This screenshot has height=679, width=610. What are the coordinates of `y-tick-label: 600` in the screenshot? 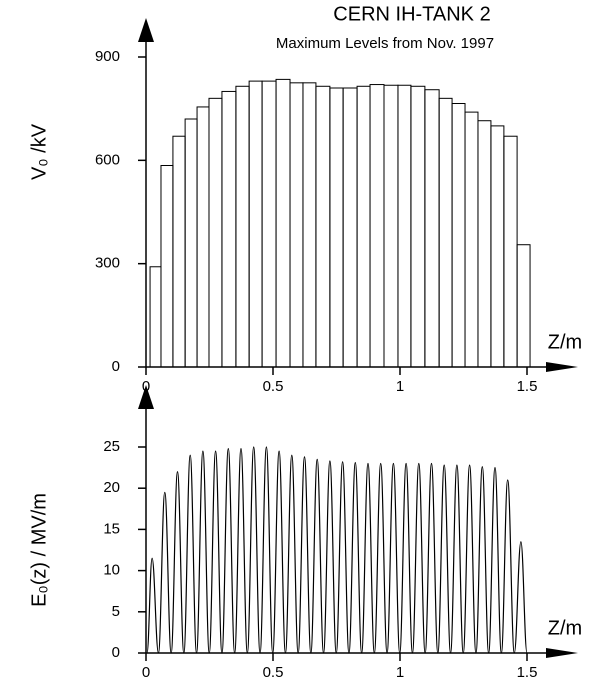 It's located at (107, 159).